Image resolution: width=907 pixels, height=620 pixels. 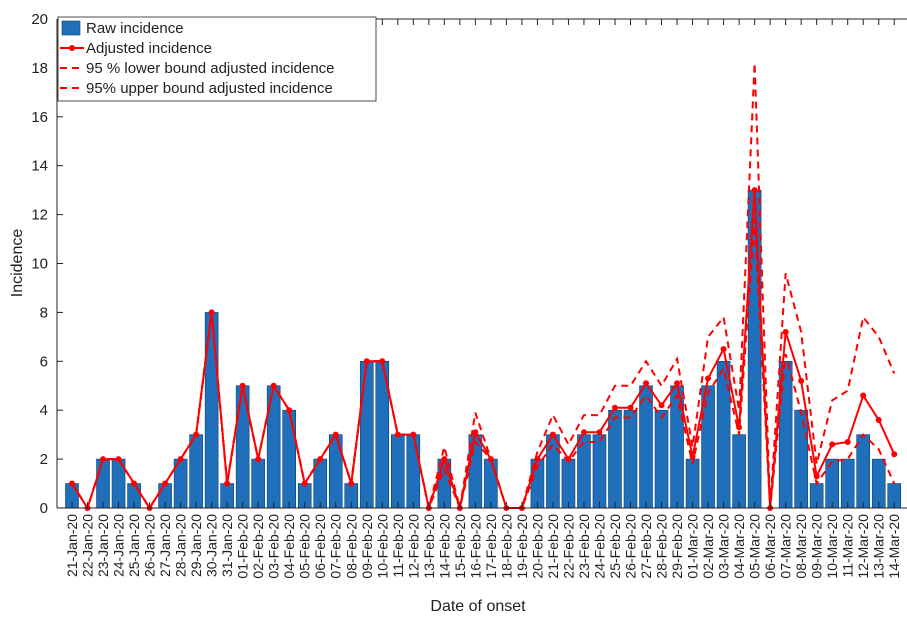 I want to click on y-axis-label: Incidence, so click(x=17, y=263).